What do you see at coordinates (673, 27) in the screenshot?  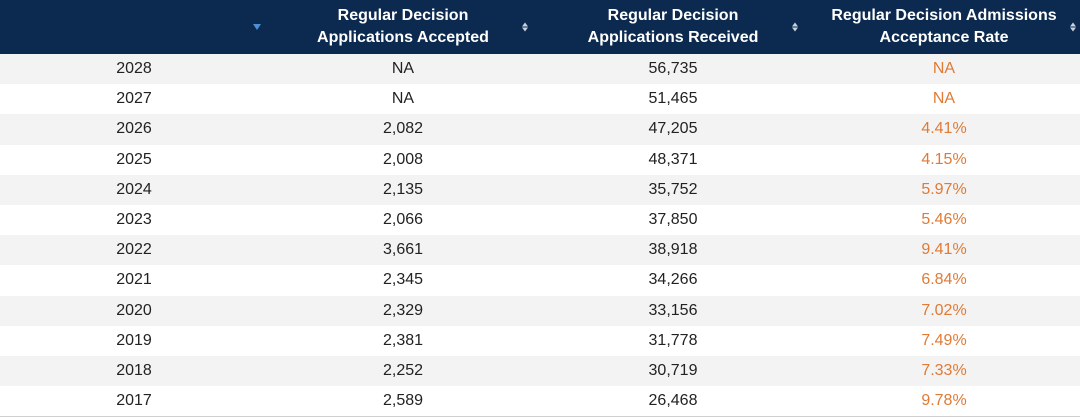 I see `column-header-received: Regular Decision Applications Received` at bounding box center [673, 27].